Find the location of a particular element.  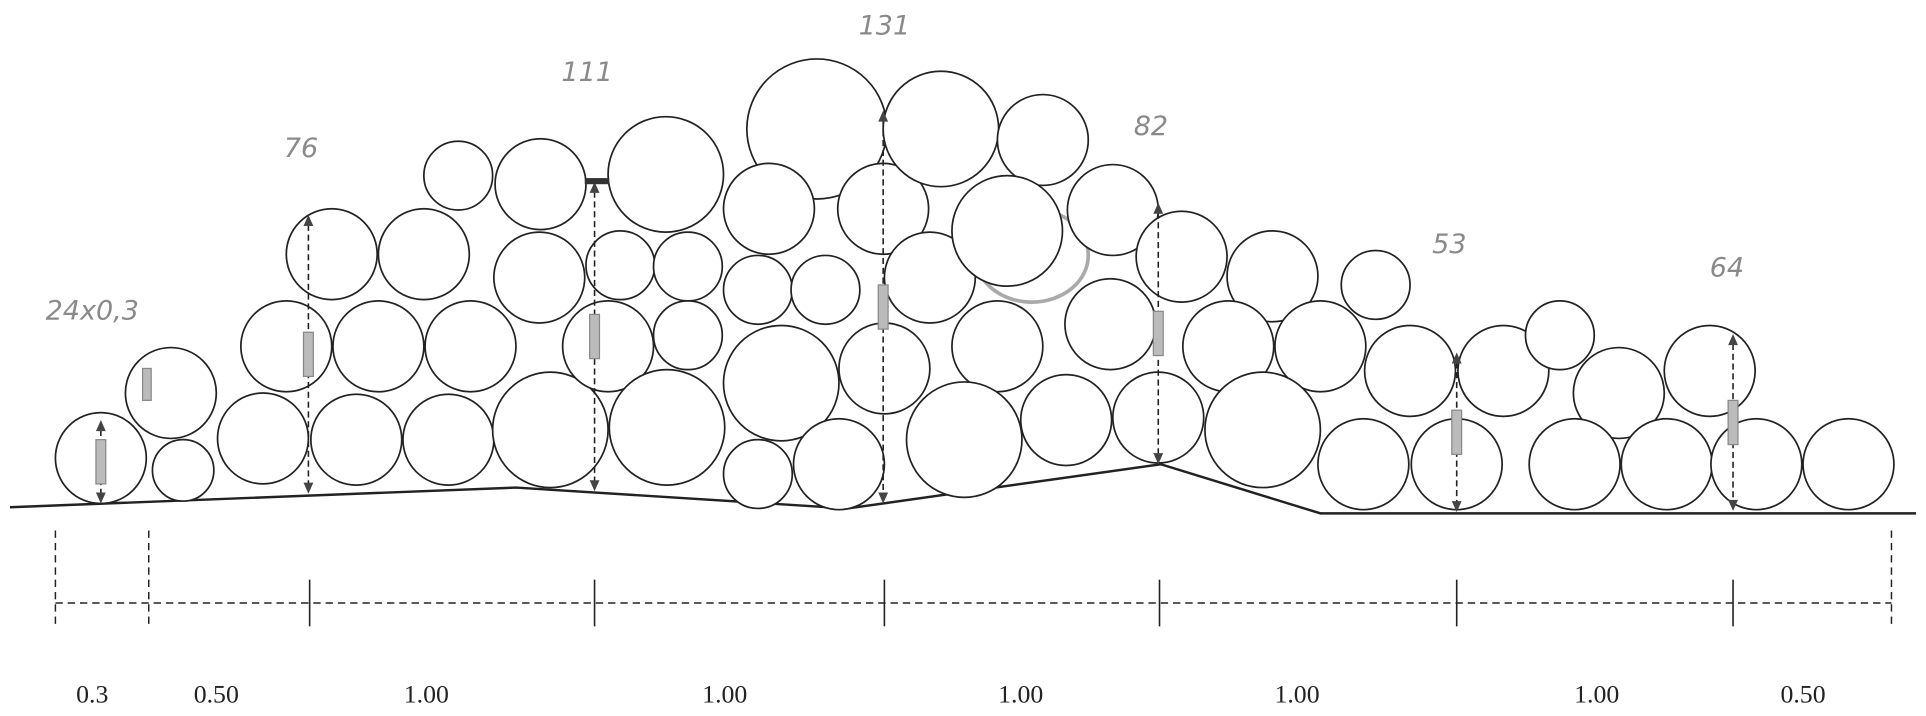

ground-line is located at coordinates (963, 488).